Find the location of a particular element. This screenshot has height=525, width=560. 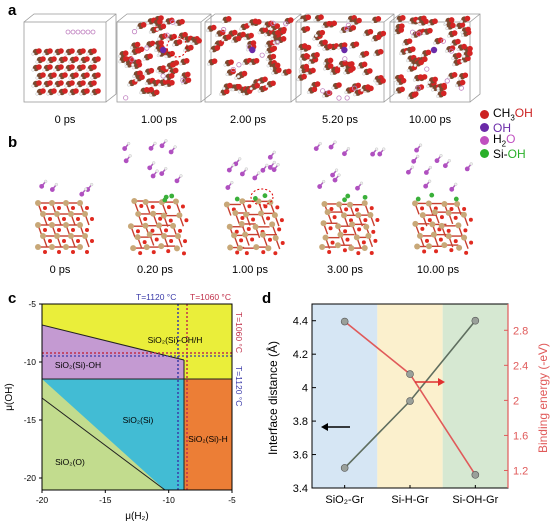

y-tick-label-left: 3.4 is located at coordinates (300, 489).